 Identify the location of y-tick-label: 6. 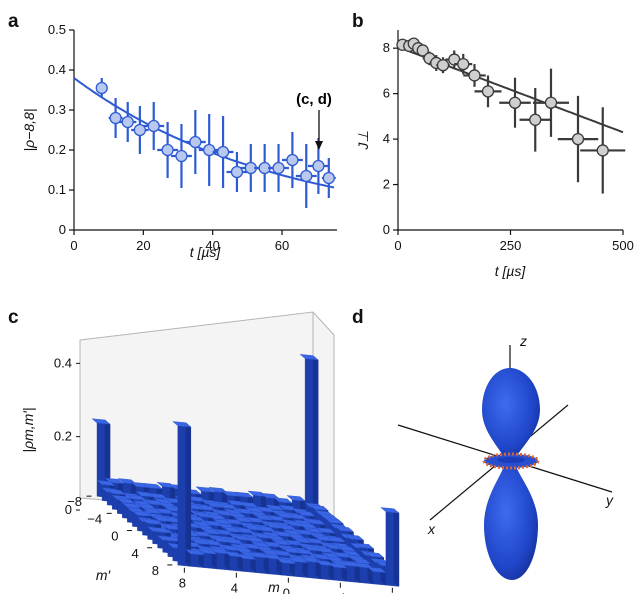
(386, 93).